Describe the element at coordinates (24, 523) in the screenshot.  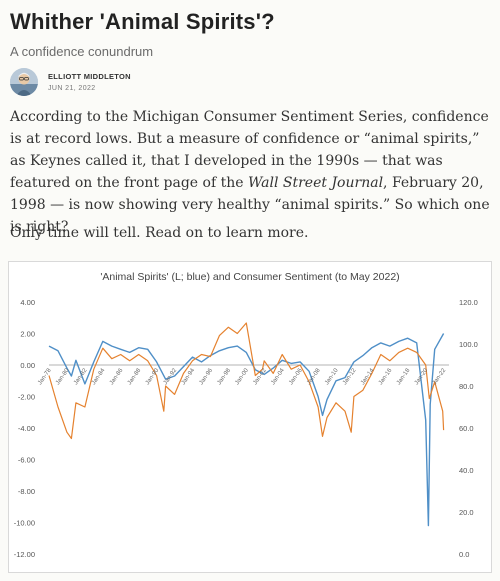
I see `left-tick-label: -10.00` at that location.